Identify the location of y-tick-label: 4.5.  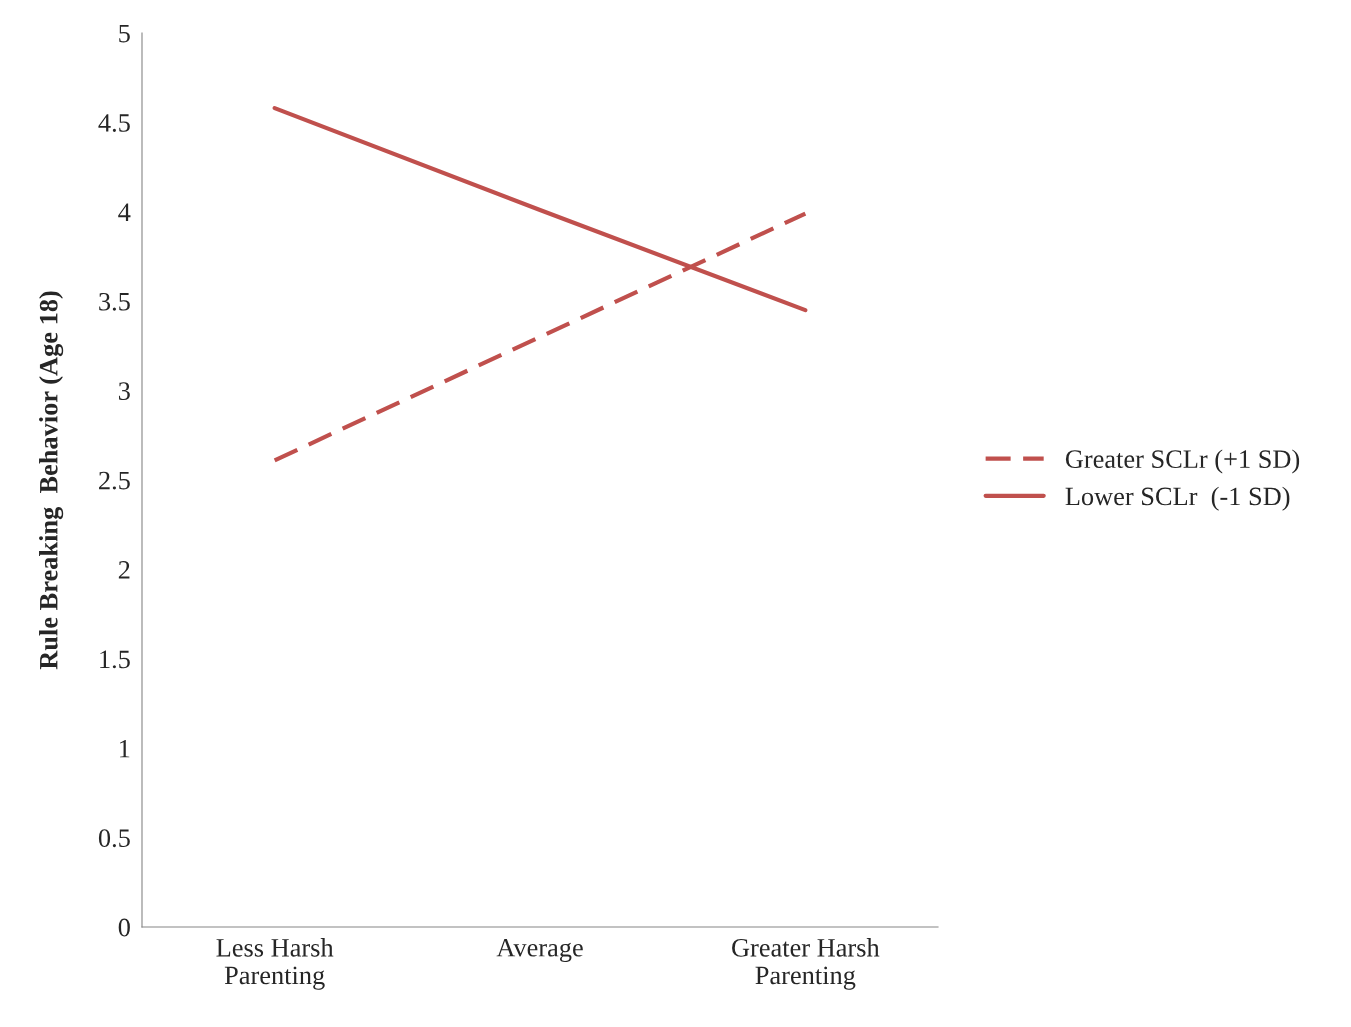
(114, 123).